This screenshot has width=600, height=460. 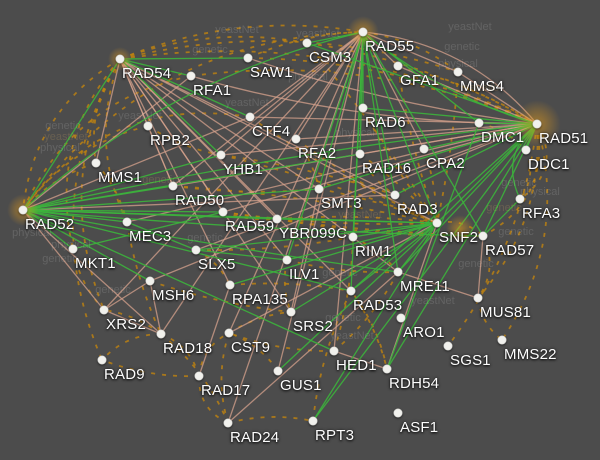 What do you see at coordinates (173, 295) in the screenshot?
I see `gene-label-msh6: MSH6` at bounding box center [173, 295].